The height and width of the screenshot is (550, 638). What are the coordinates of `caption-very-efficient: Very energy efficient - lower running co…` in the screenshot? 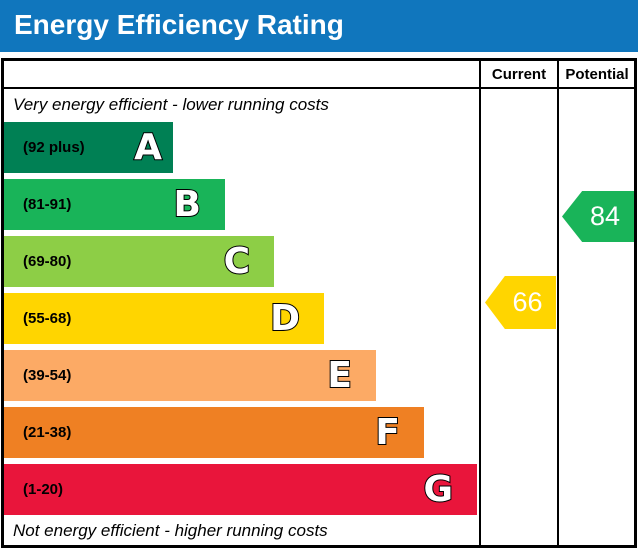 It's located at (171, 104).